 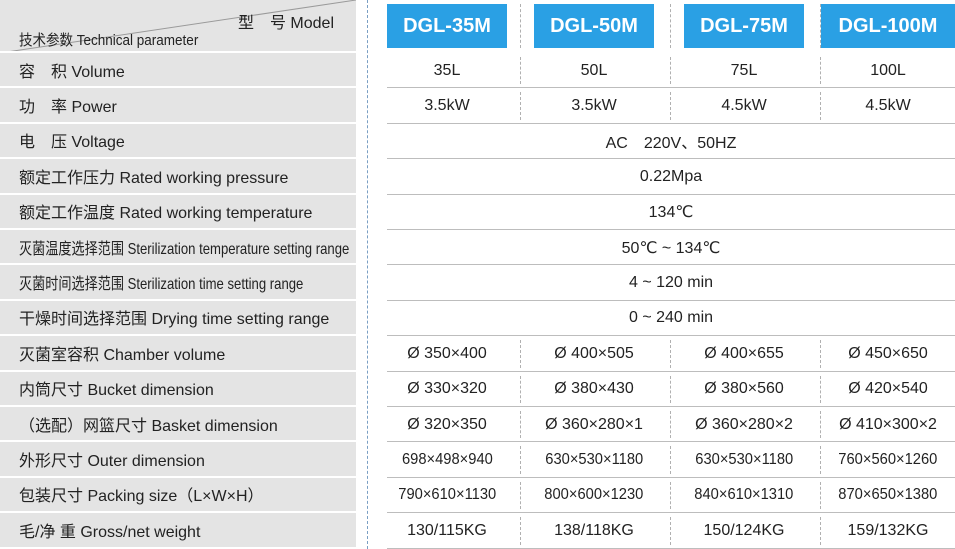 What do you see at coordinates (178, 106) in the screenshot?
I see `parameter-label: 功 率 Power` at bounding box center [178, 106].